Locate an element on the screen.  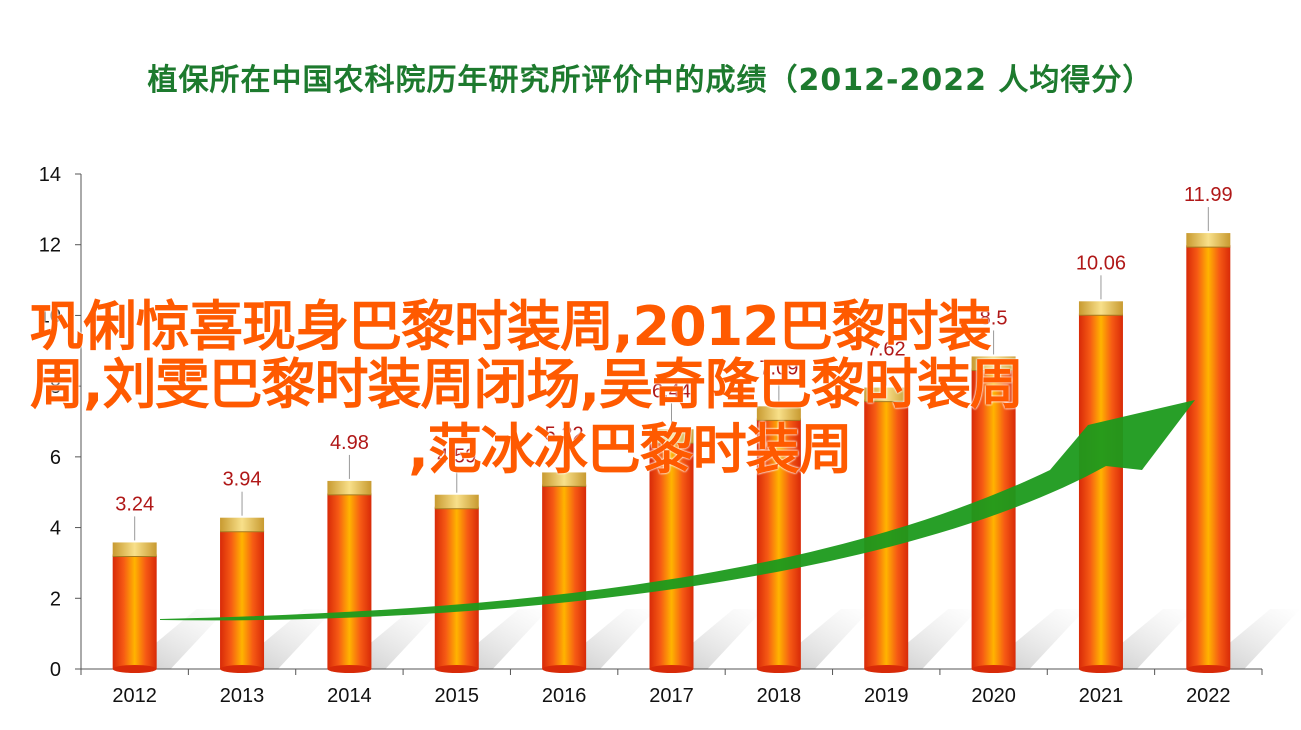
data-label: 11.99 is located at coordinates (1208, 195).